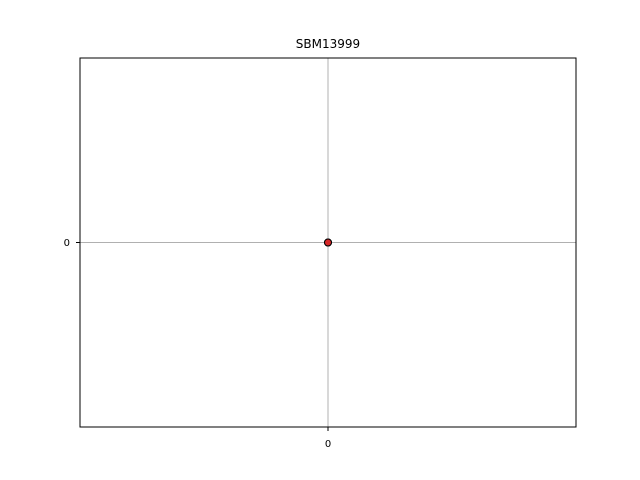  What do you see at coordinates (328, 44) in the screenshot?
I see `chart-title: SBM13999` at bounding box center [328, 44].